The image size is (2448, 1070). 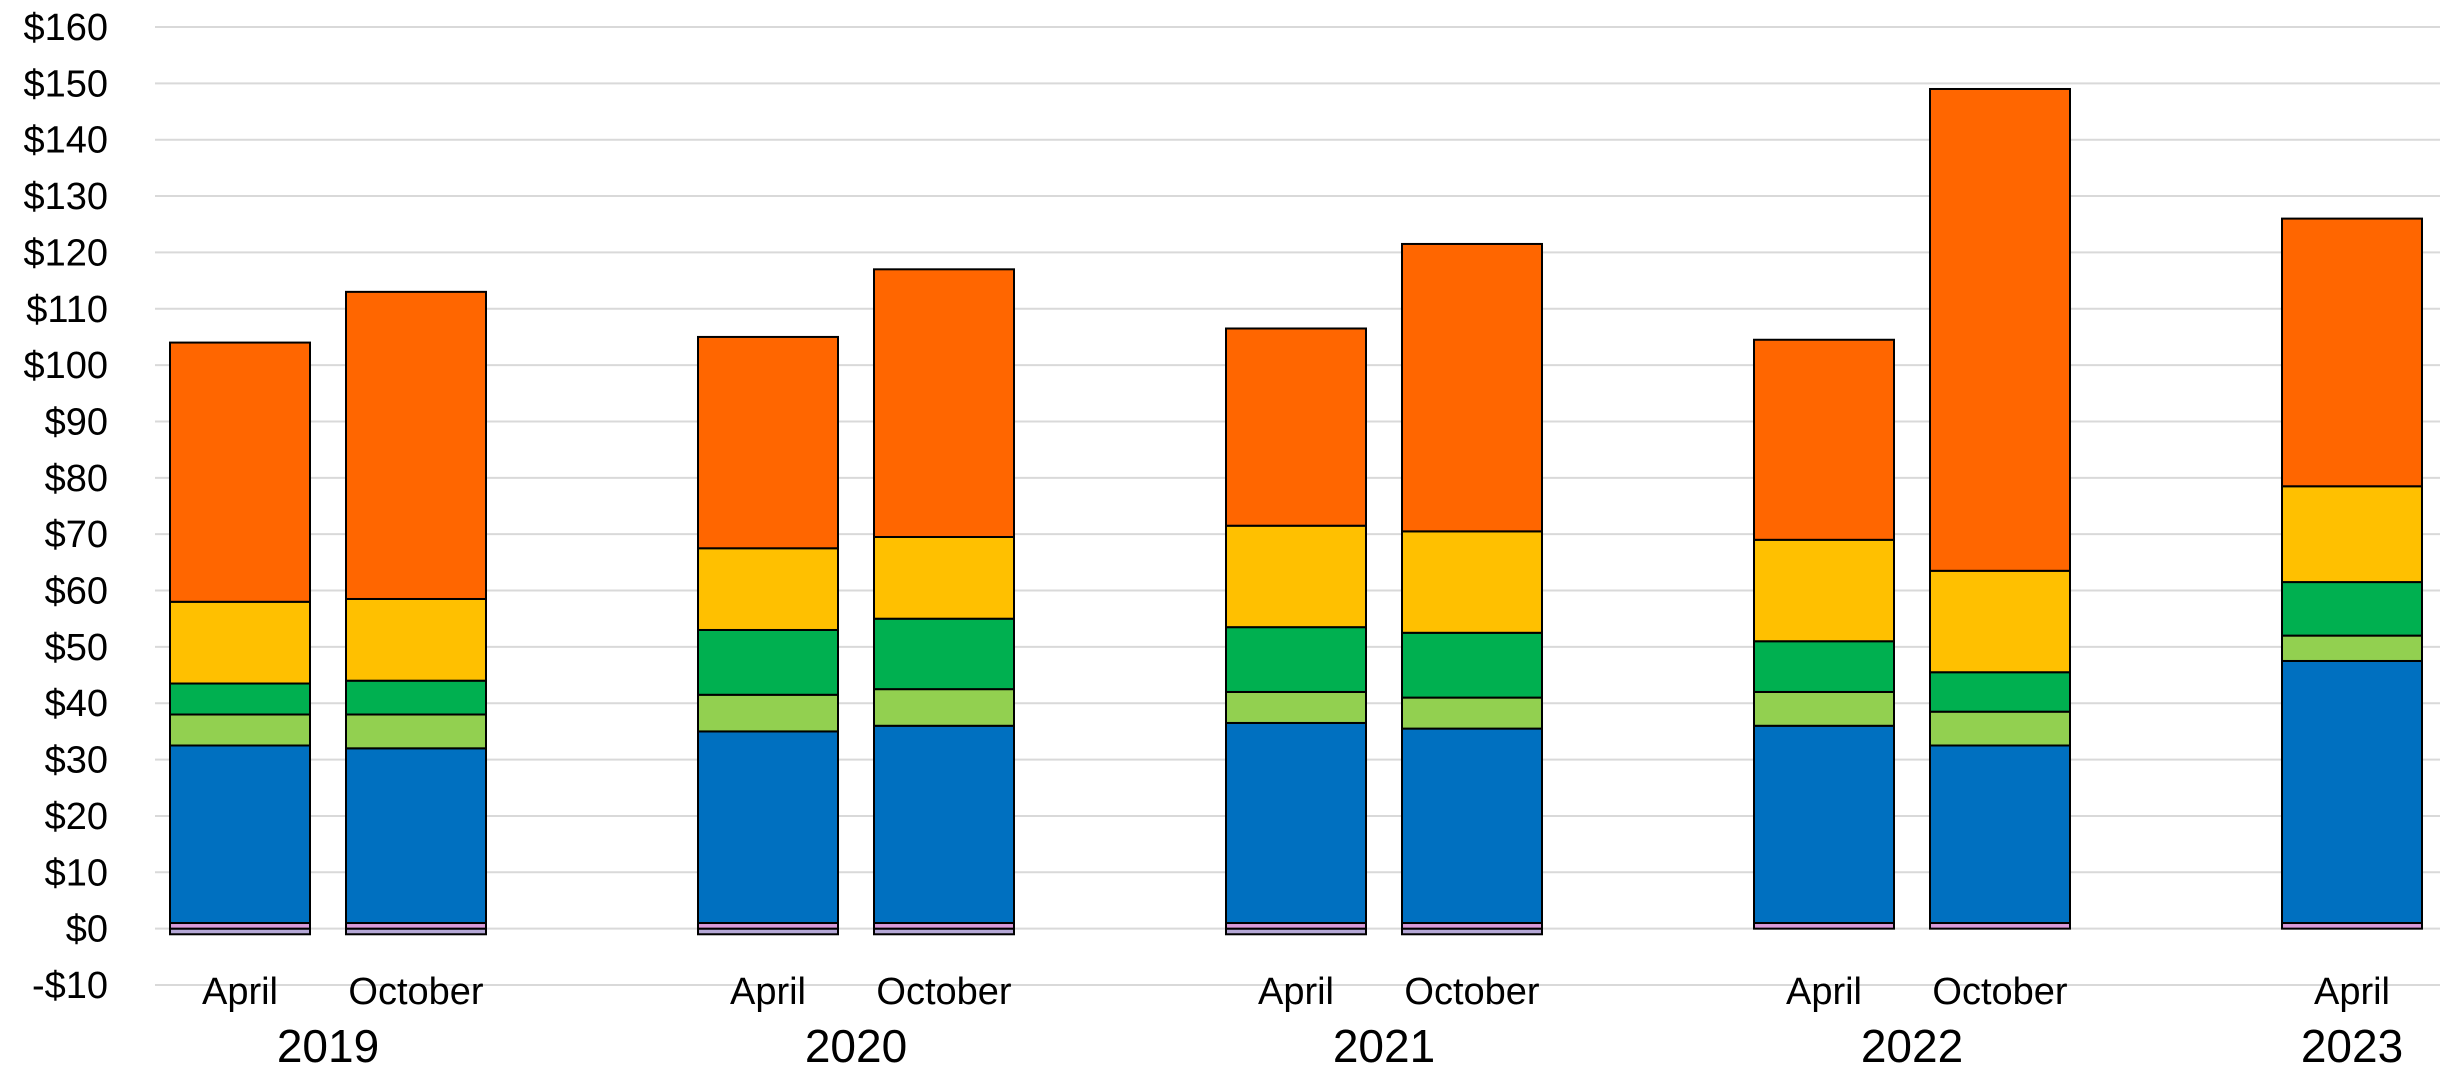 What do you see at coordinates (76, 535) in the screenshot?
I see `y-tick-label: $70` at bounding box center [76, 535].